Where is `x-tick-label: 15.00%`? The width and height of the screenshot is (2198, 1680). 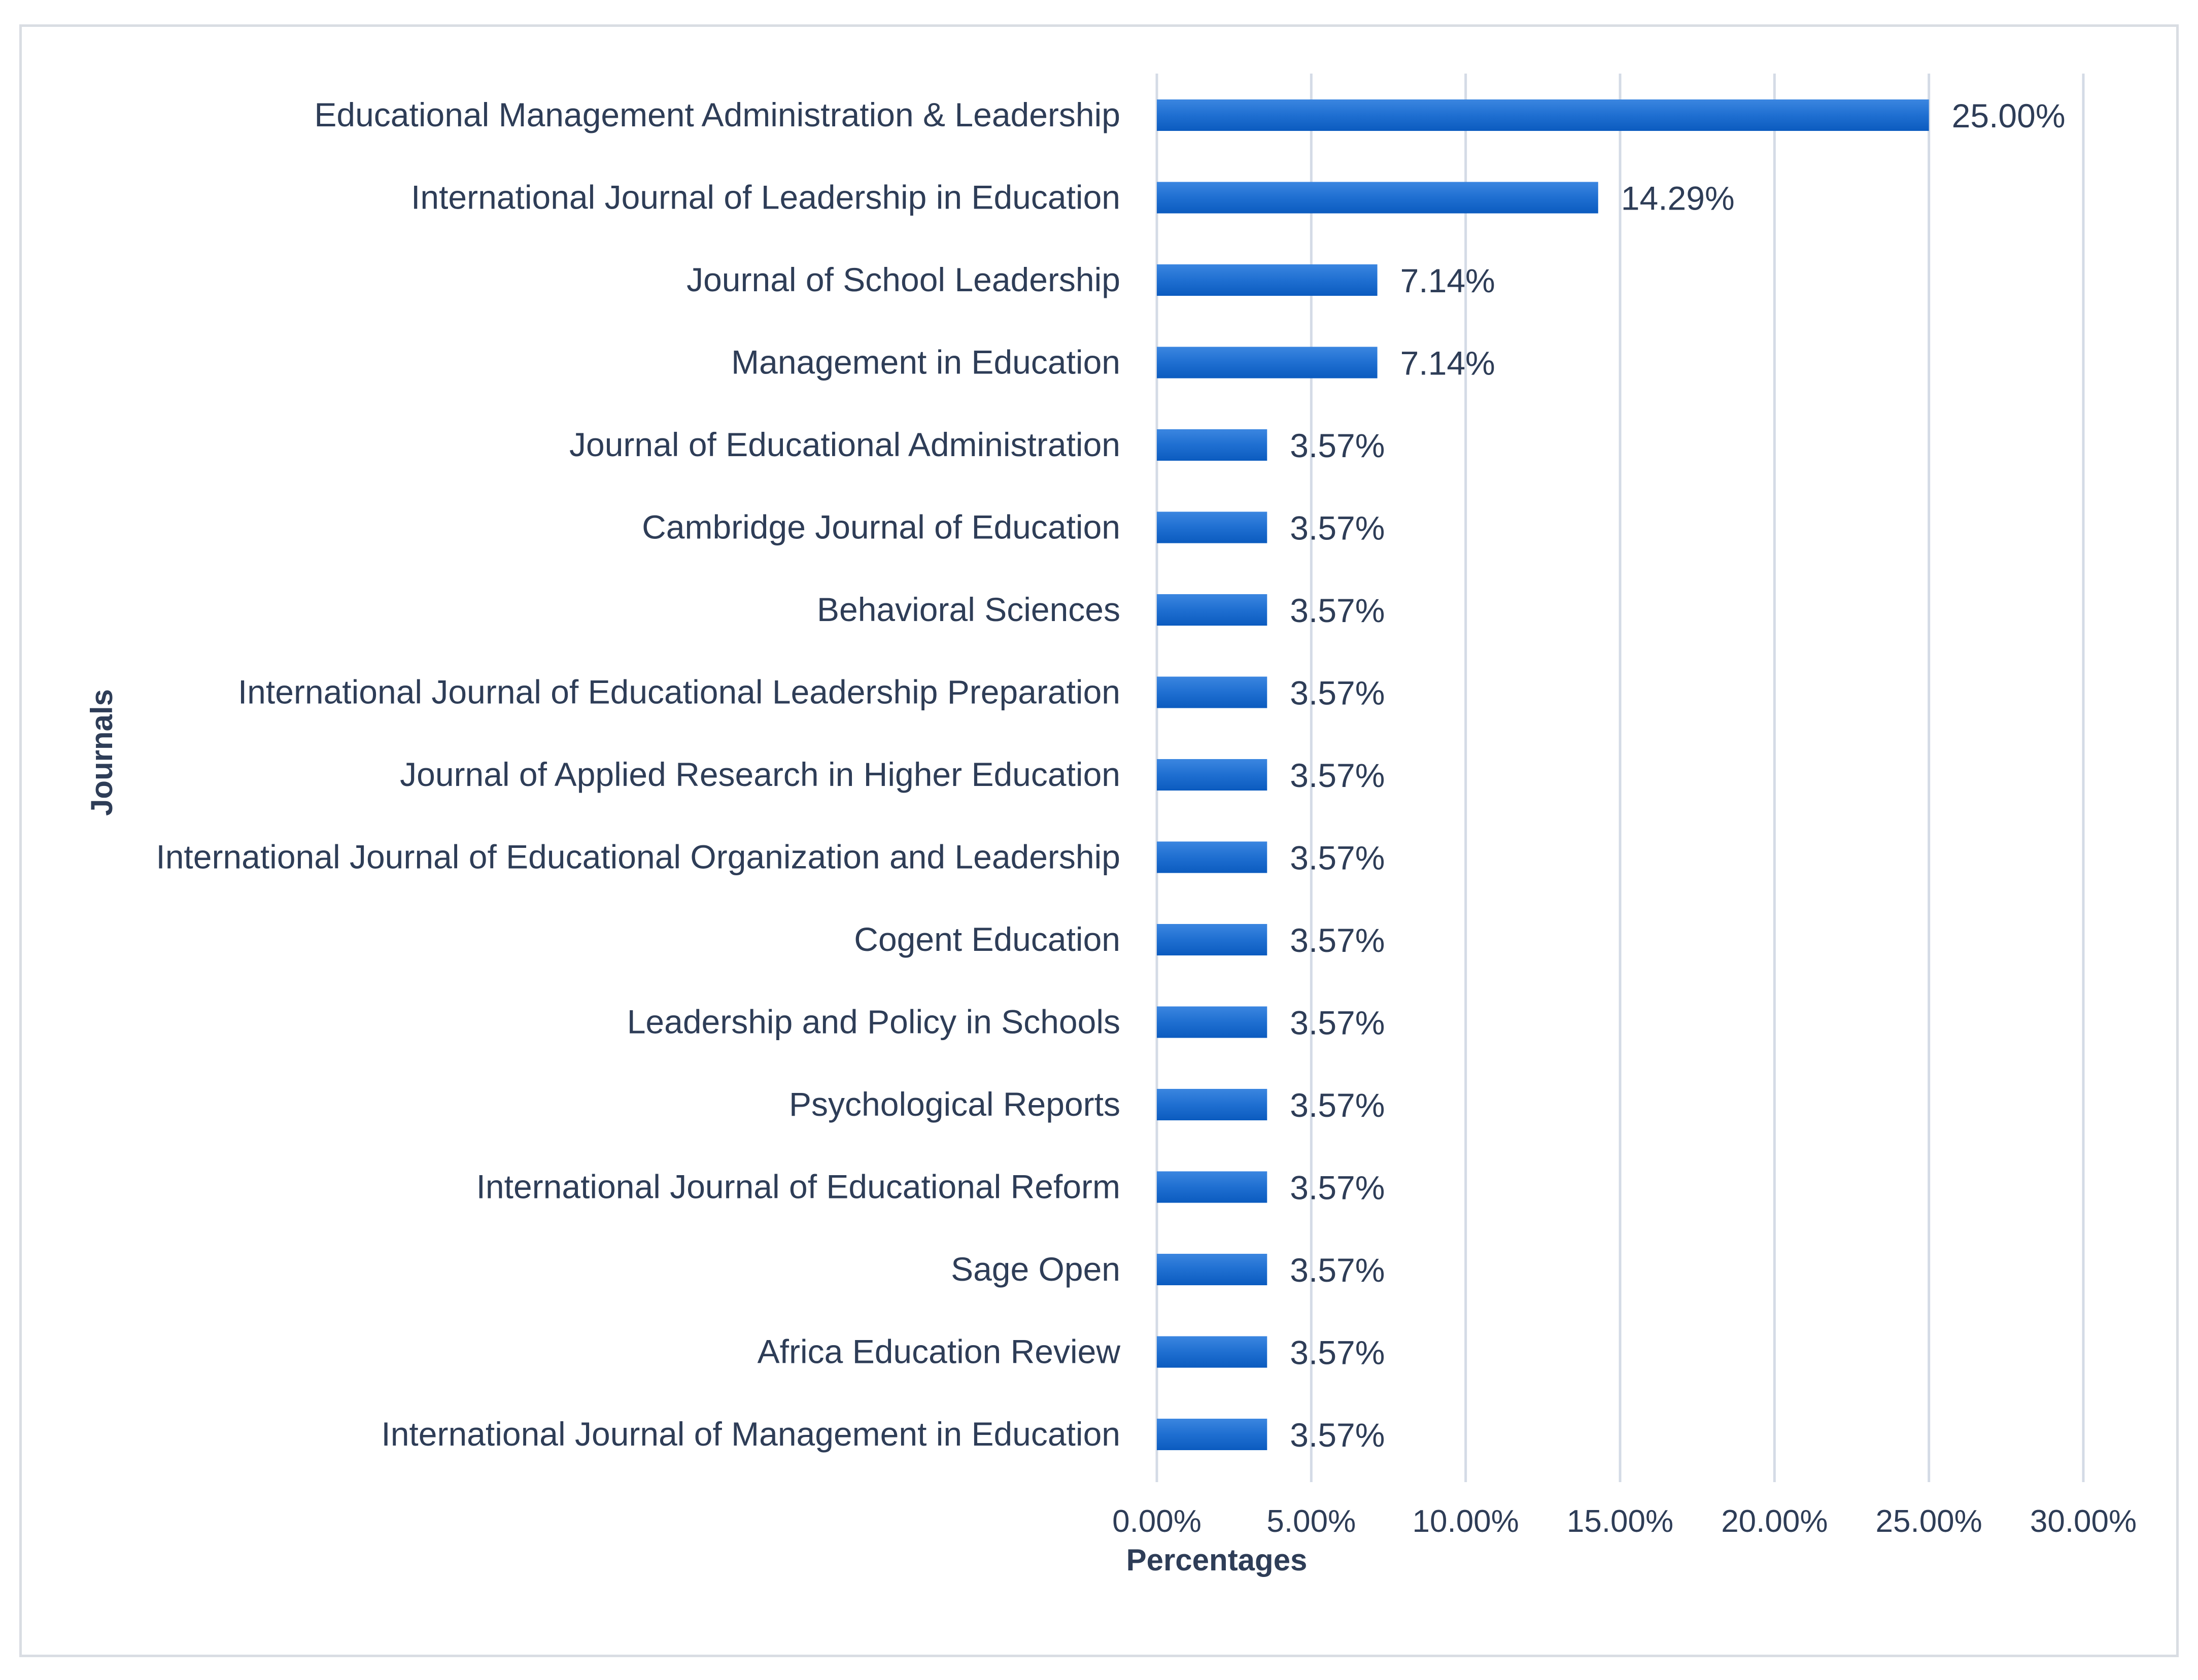
x-tick-label: 15.00% is located at coordinates (1620, 1521).